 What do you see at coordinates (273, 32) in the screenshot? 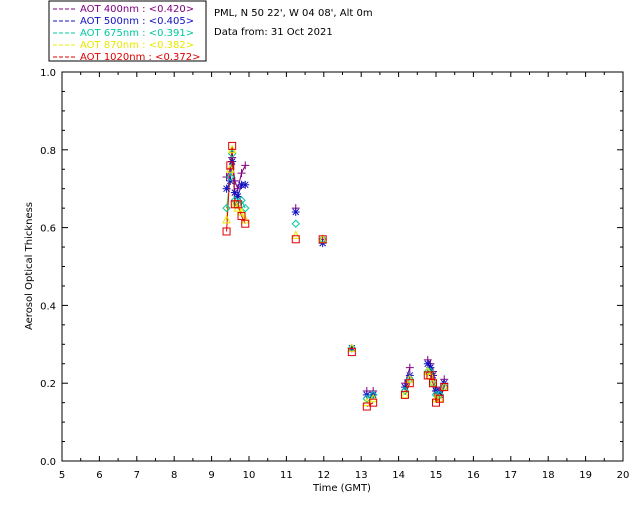
I see `date-text: Data from: 31 Oct 2021` at bounding box center [273, 32].